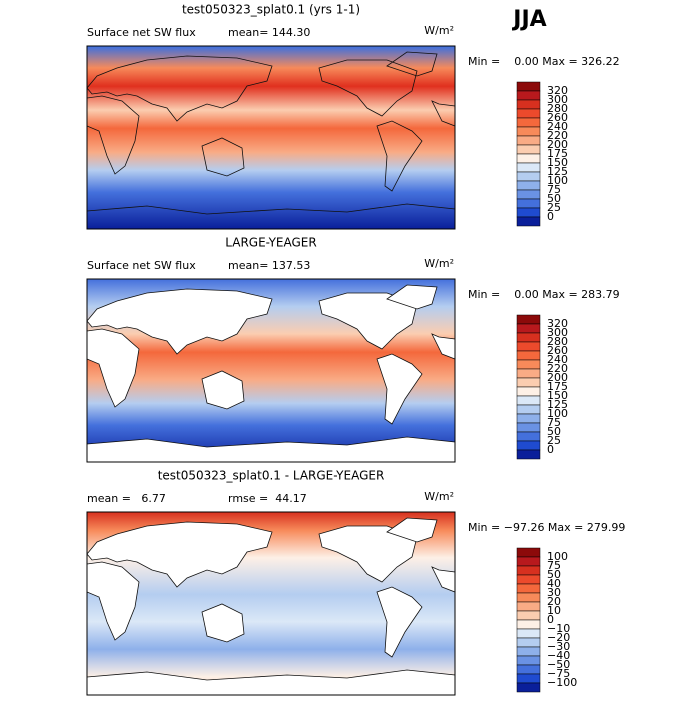  Describe the element at coordinates (269, 265) in the screenshot. I see `panel-stat: mean= 137.53` at that location.